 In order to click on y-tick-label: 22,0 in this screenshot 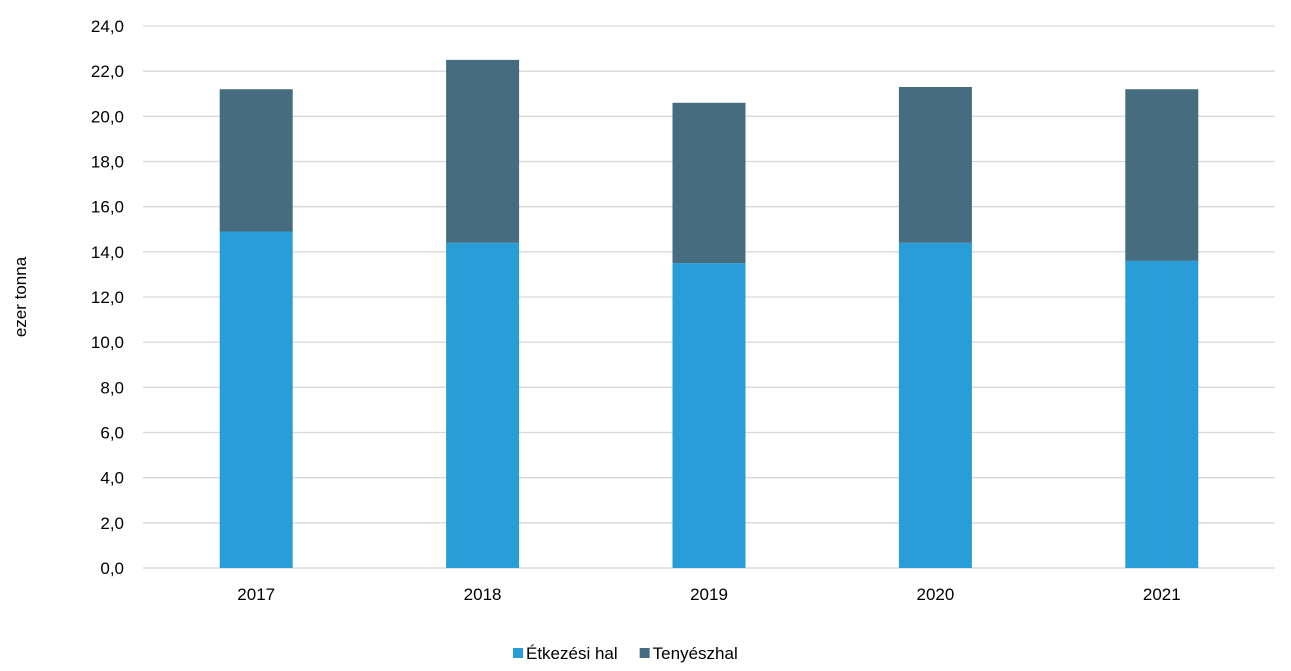, I will do `click(107, 71)`.